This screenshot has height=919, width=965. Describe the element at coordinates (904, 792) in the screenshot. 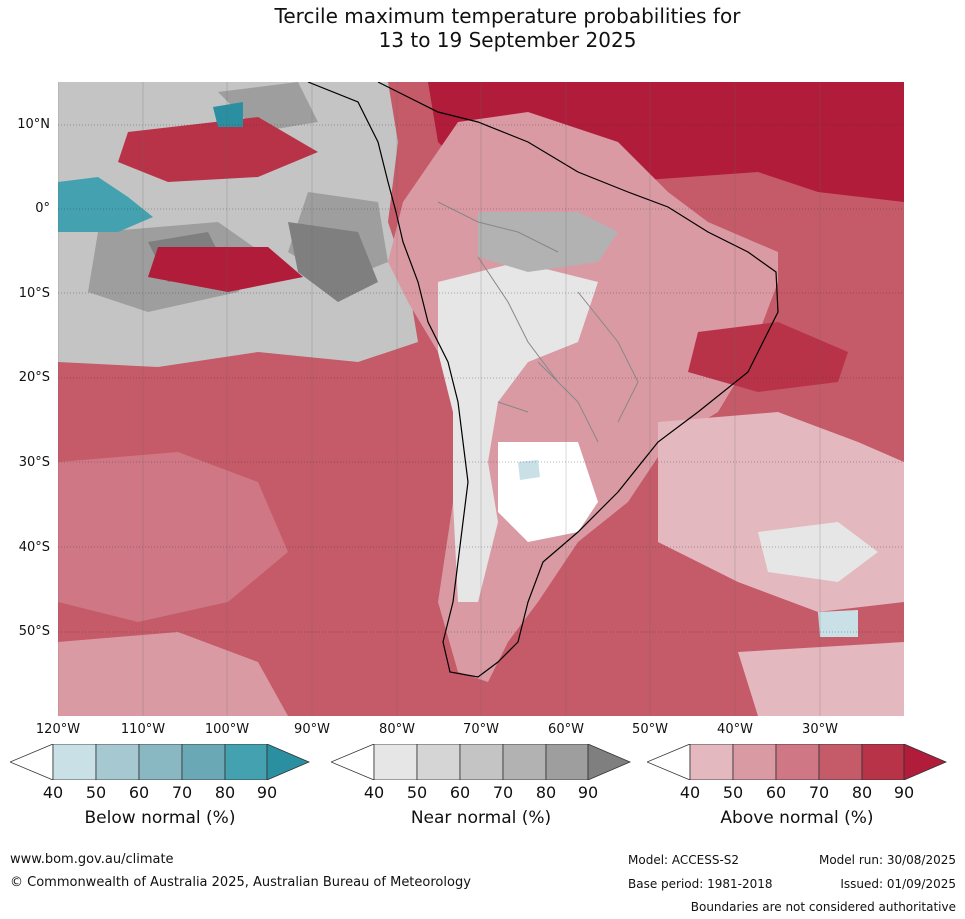

I see `above-tick-90: 90` at that location.